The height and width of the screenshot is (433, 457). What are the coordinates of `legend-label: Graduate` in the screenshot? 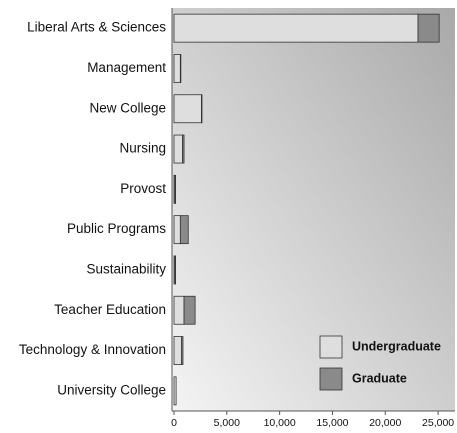 It's located at (379, 378).